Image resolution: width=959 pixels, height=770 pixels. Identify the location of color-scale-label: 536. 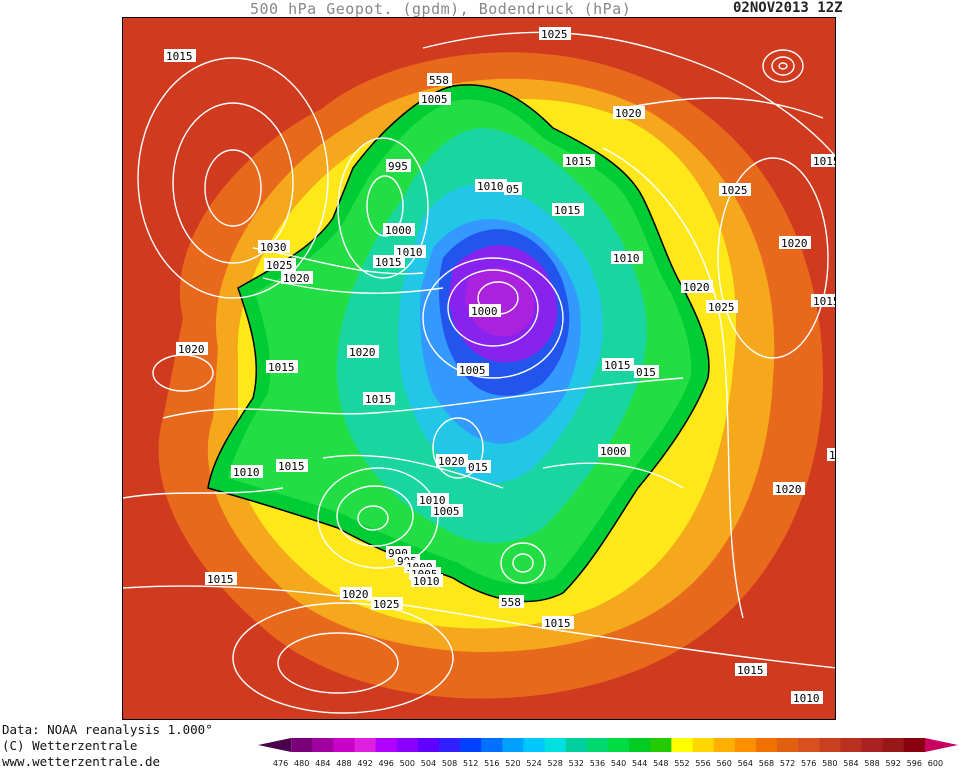
(597, 763).